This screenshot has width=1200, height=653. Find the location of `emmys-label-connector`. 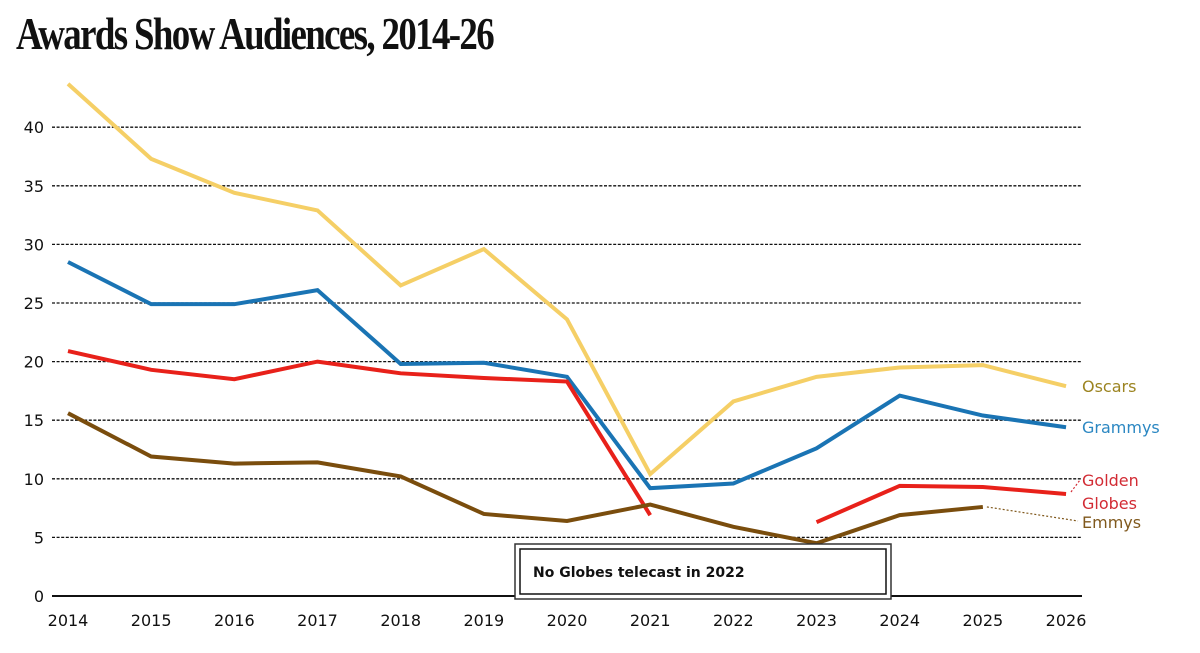

emmys-label-connector is located at coordinates (1032, 514).